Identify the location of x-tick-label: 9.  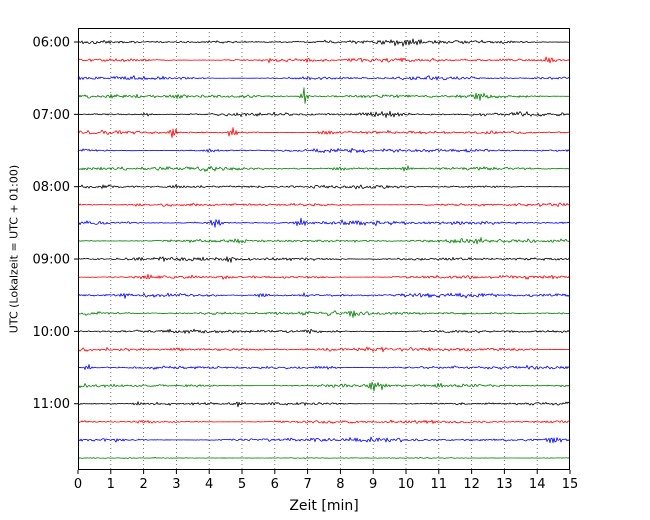
(373, 484).